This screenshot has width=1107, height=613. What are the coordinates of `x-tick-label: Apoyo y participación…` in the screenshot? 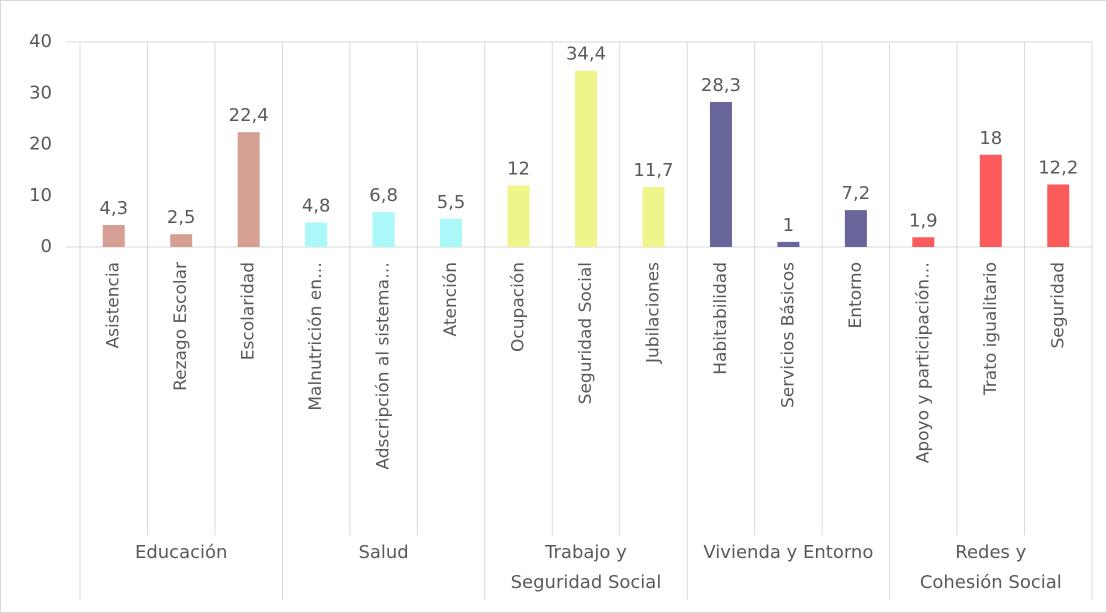 It's located at (923, 362).